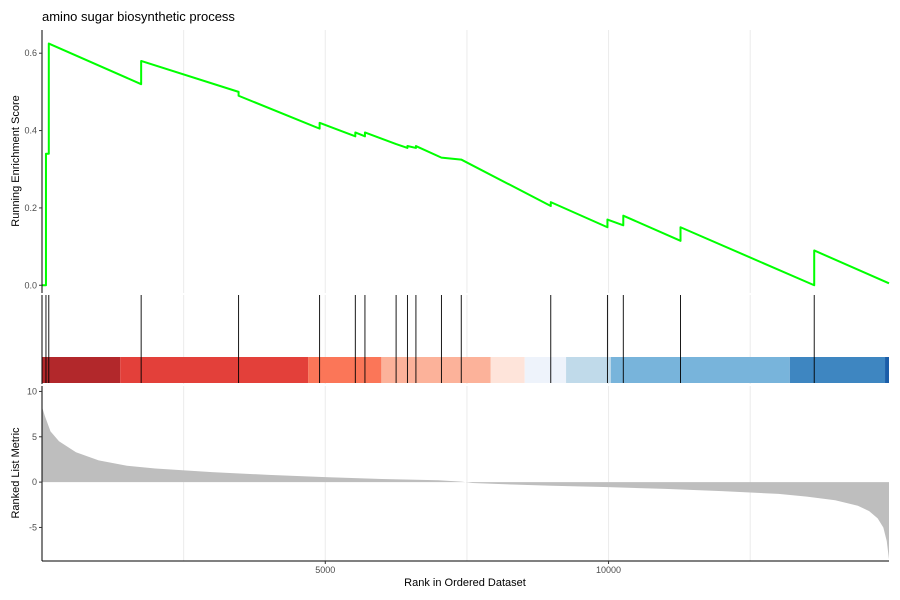  Describe the element at coordinates (34, 482) in the screenshot. I see `ranked-y-tick-label: 0` at that location.